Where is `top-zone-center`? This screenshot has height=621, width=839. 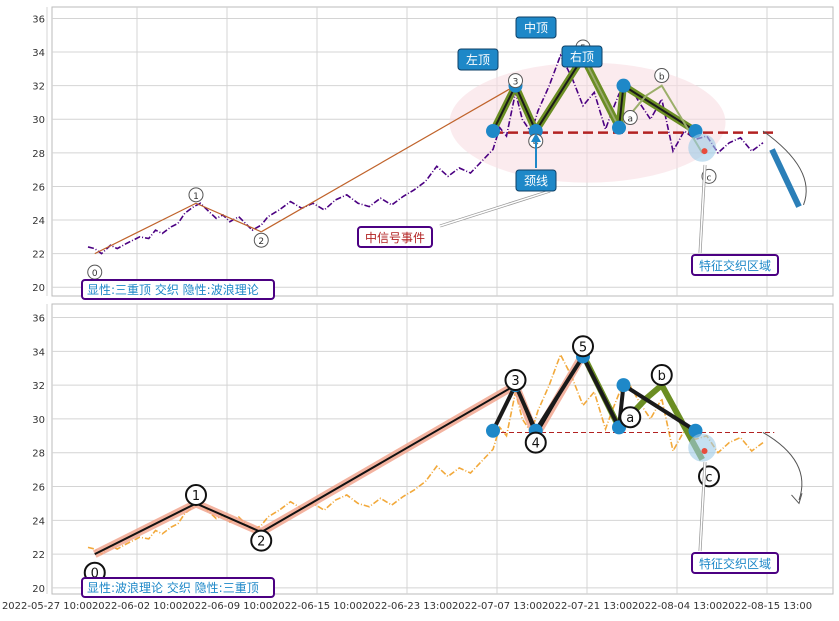
top-zone-center is located at coordinates (704, 151).